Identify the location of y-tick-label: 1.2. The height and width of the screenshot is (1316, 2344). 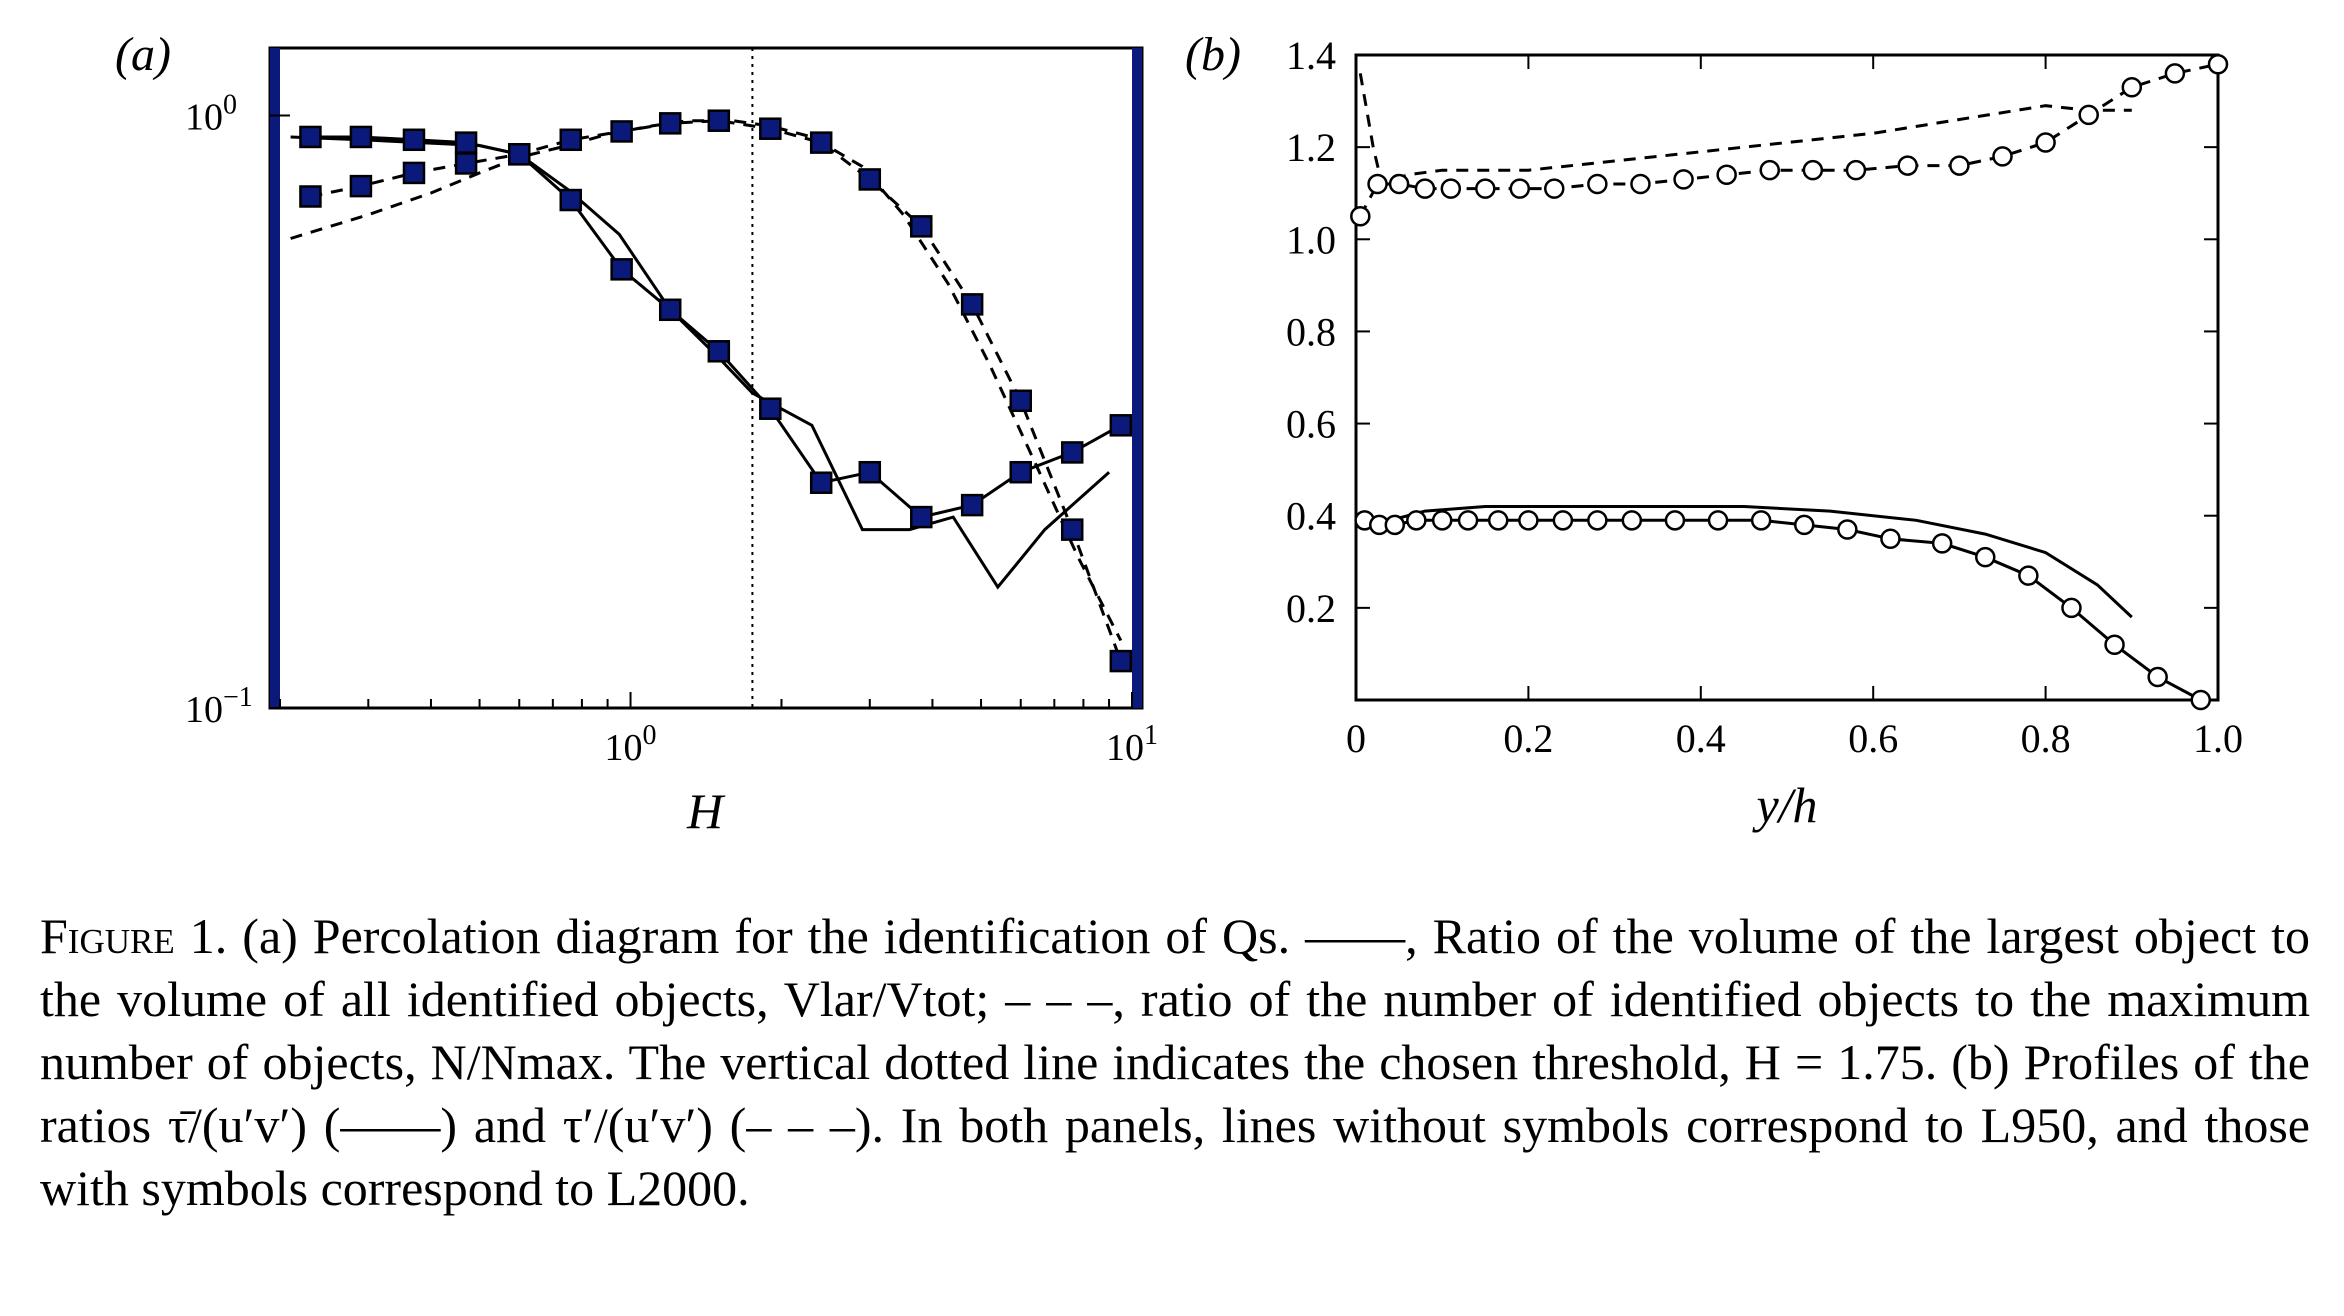
(1311, 147).